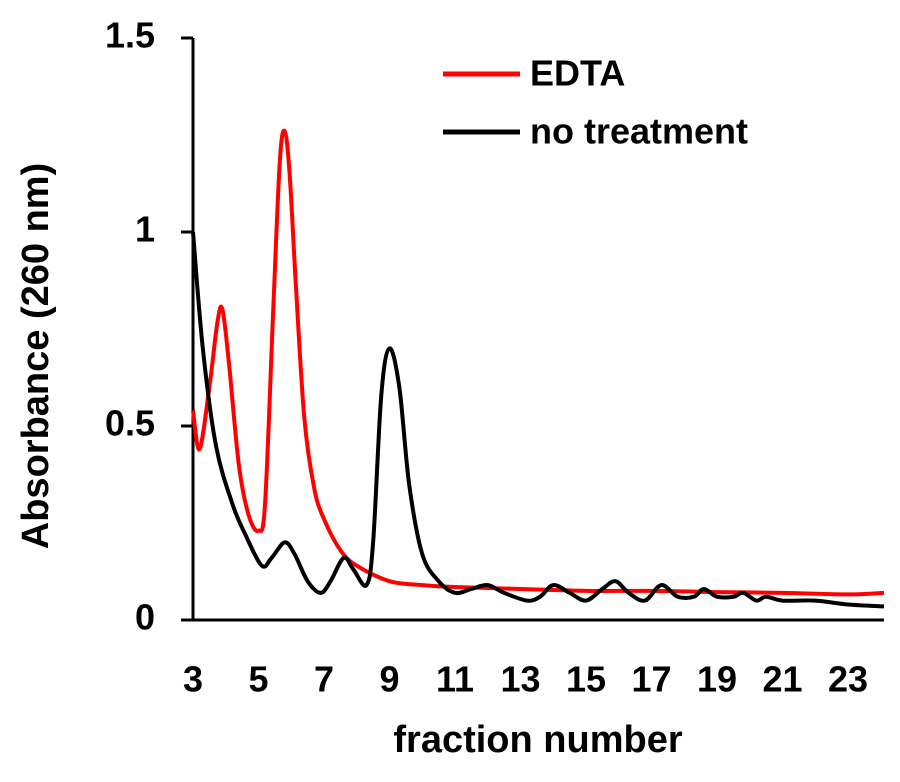 This screenshot has height=782, width=900. I want to click on y-axis-title: Absorbance (260 nm), so click(36, 356).